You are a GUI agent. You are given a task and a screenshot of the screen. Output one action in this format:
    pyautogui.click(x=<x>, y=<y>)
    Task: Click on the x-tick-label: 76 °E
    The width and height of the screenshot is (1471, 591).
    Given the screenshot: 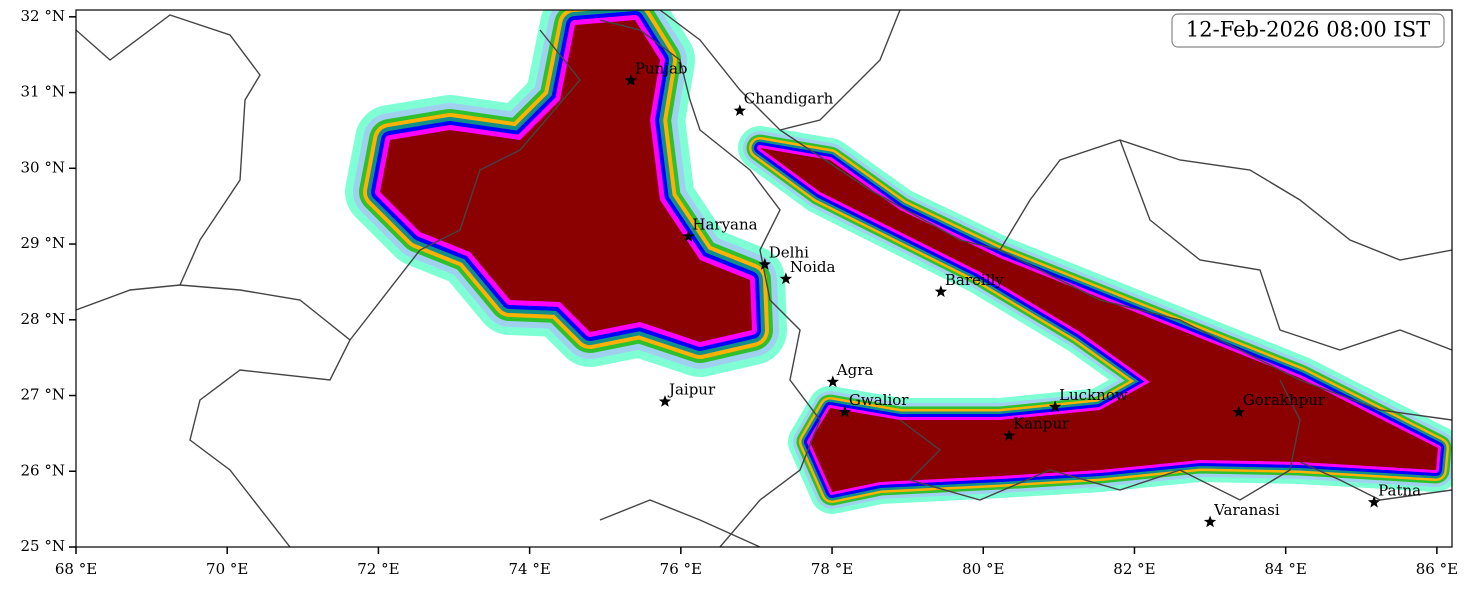 What is the action you would take?
    pyautogui.click(x=681, y=569)
    